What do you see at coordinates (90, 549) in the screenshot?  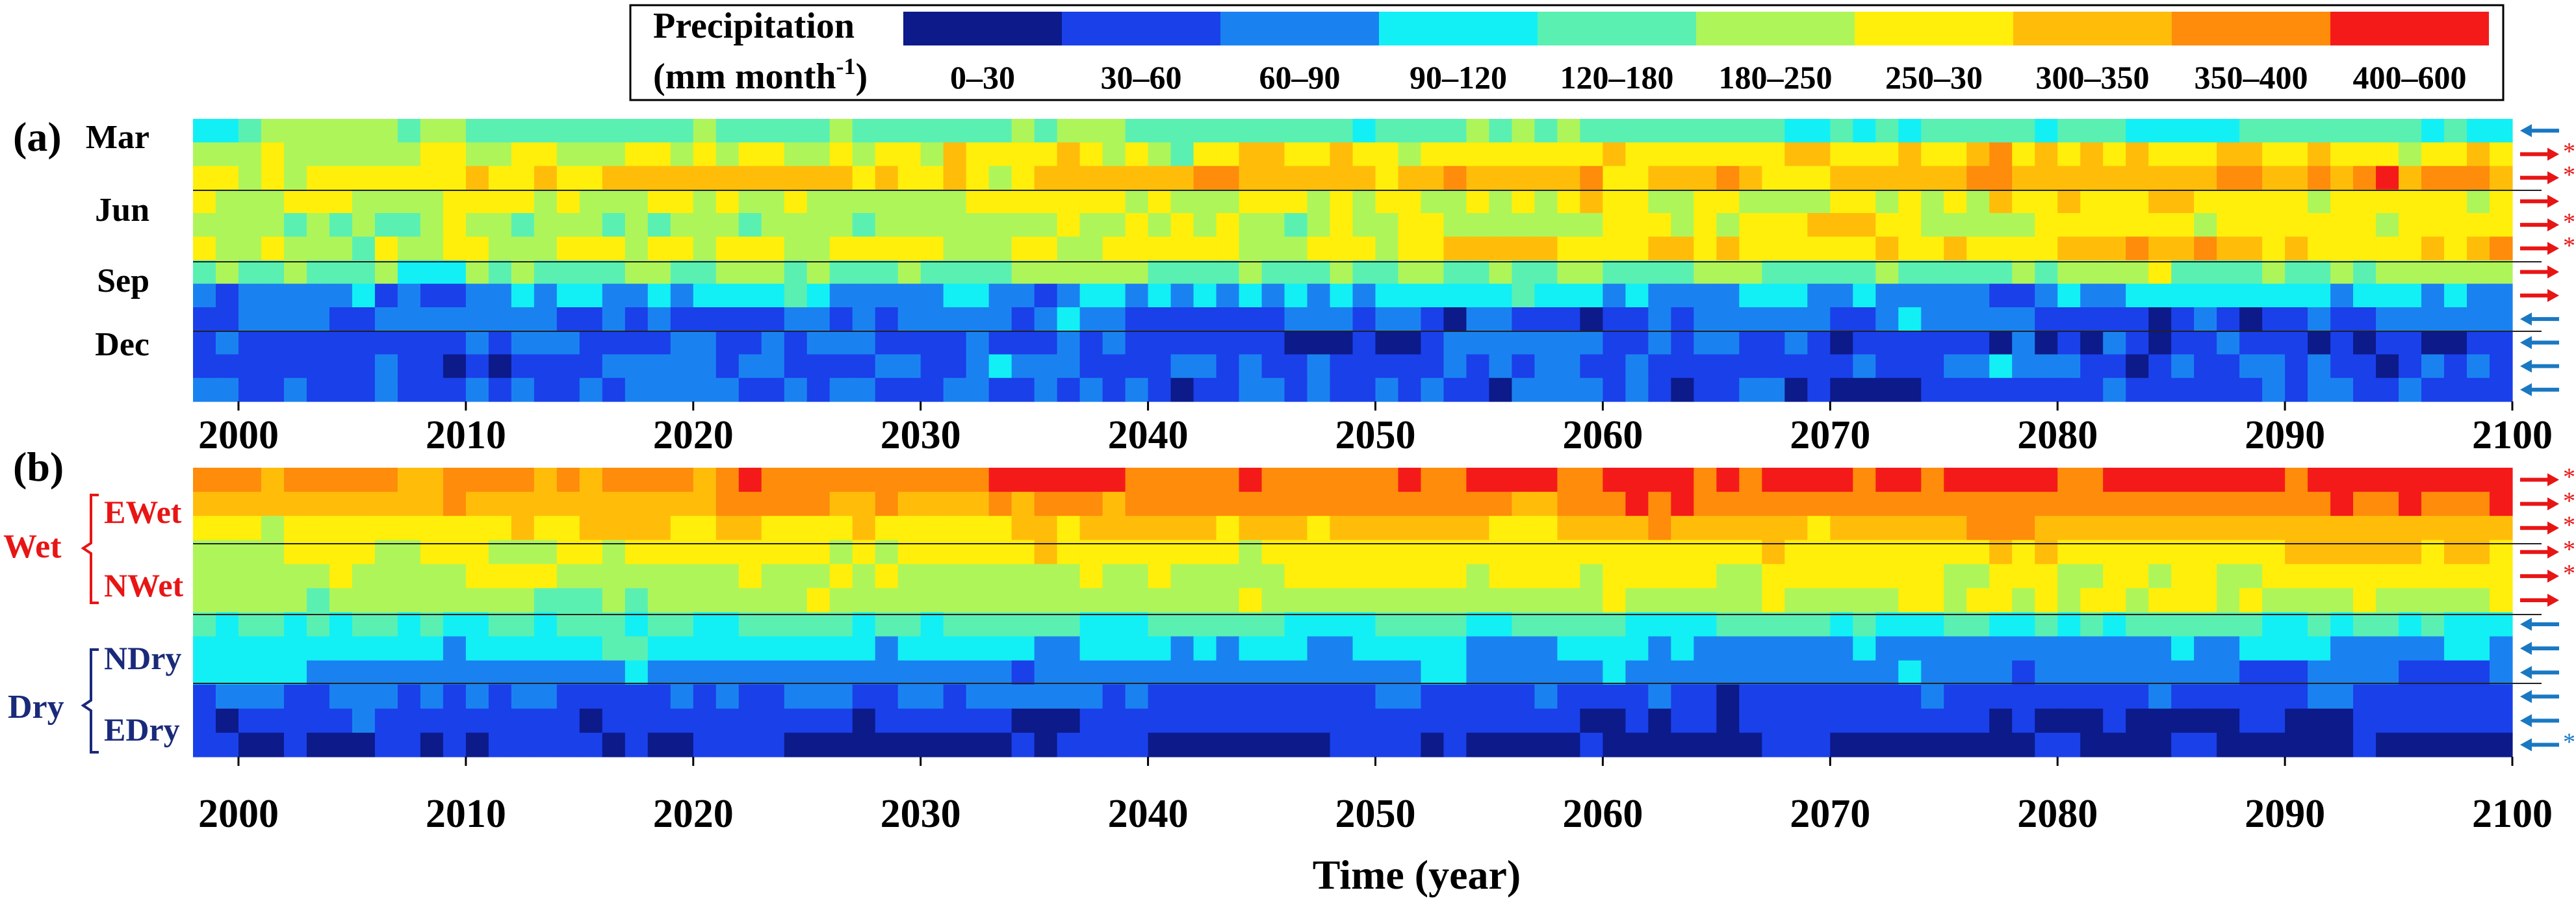 I see `wet-bracket` at bounding box center [90, 549].